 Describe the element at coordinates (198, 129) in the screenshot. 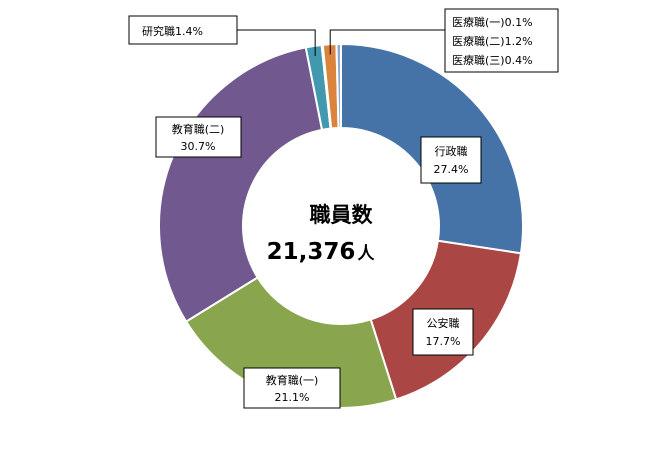

I see `label-kyoiku-2-name: 教育職(二)` at that location.